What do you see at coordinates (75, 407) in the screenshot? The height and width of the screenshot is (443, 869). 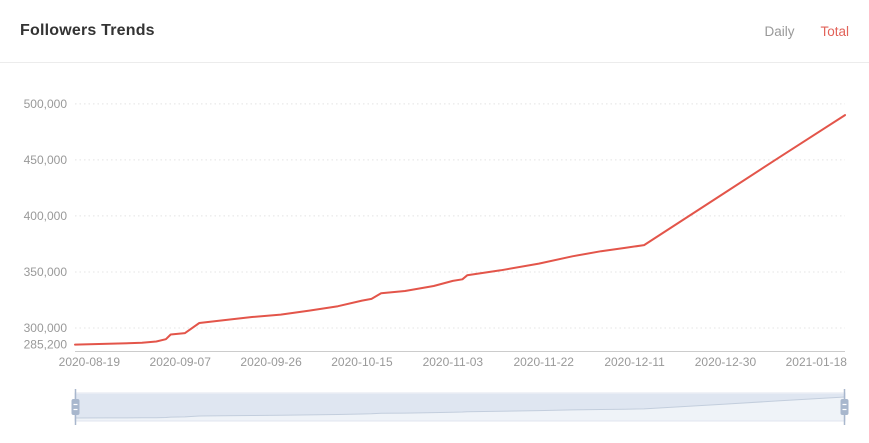 I see `slider-left-handle` at bounding box center [75, 407].